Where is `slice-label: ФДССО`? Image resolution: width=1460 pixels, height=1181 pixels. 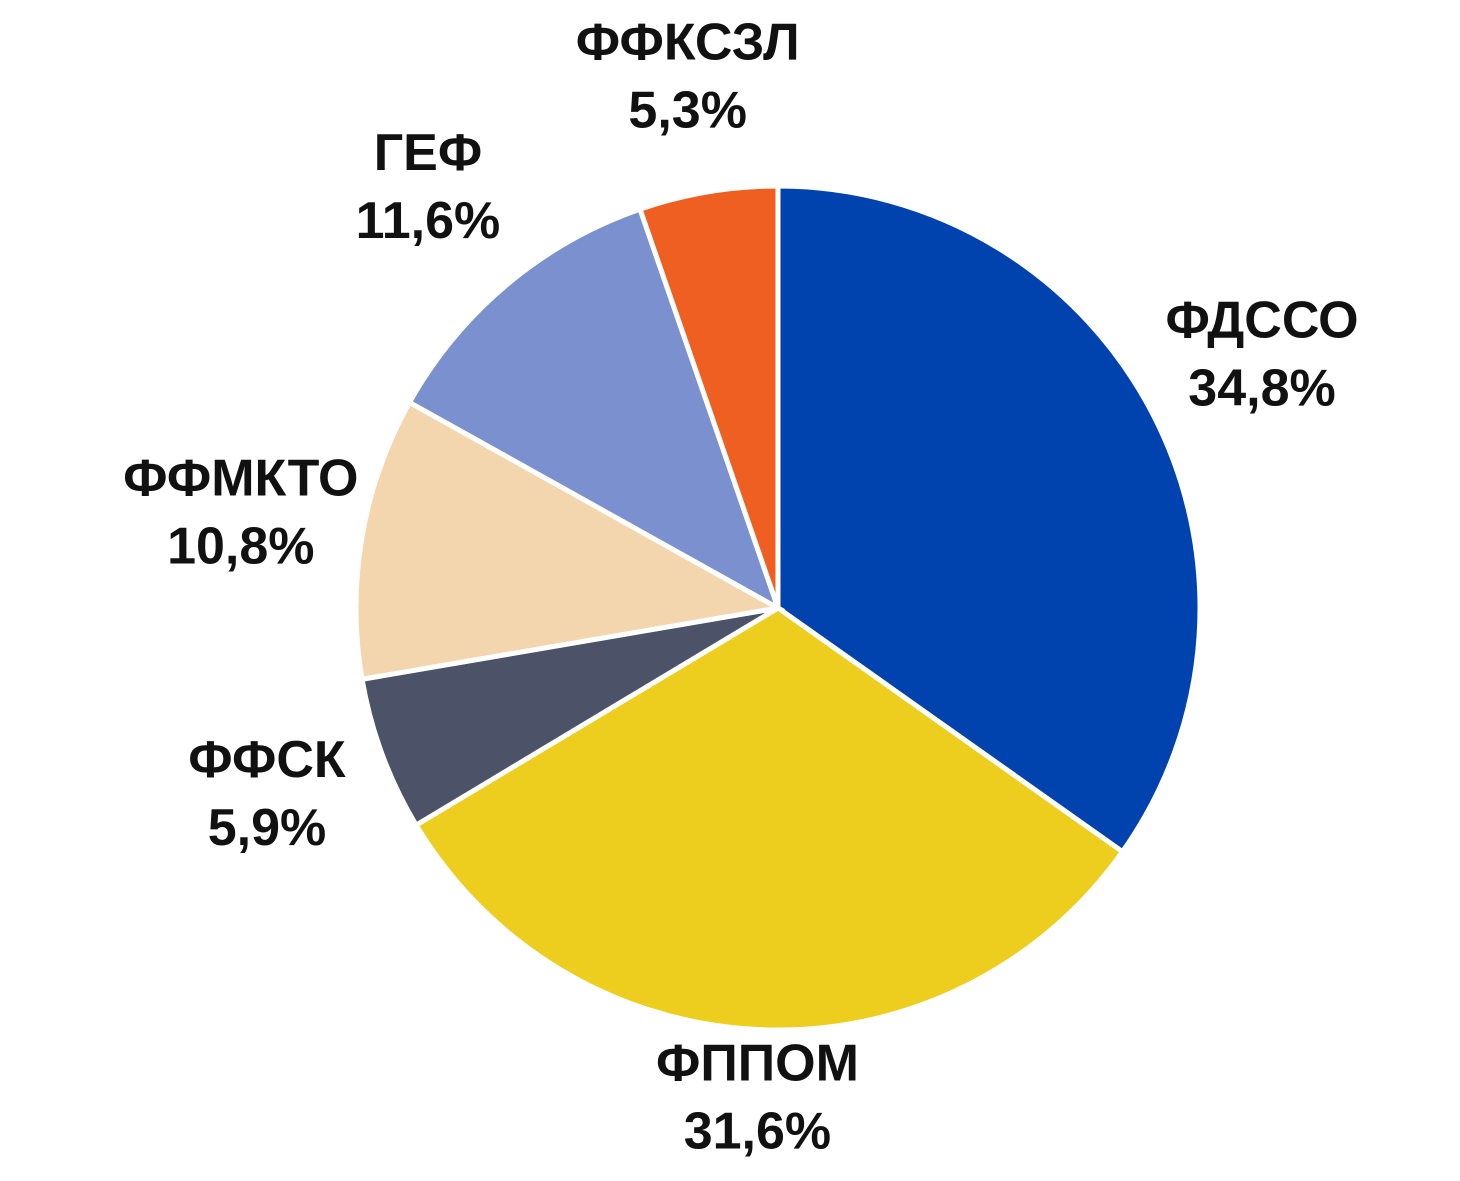
slice-label: ФДССО is located at coordinates (1262, 320).